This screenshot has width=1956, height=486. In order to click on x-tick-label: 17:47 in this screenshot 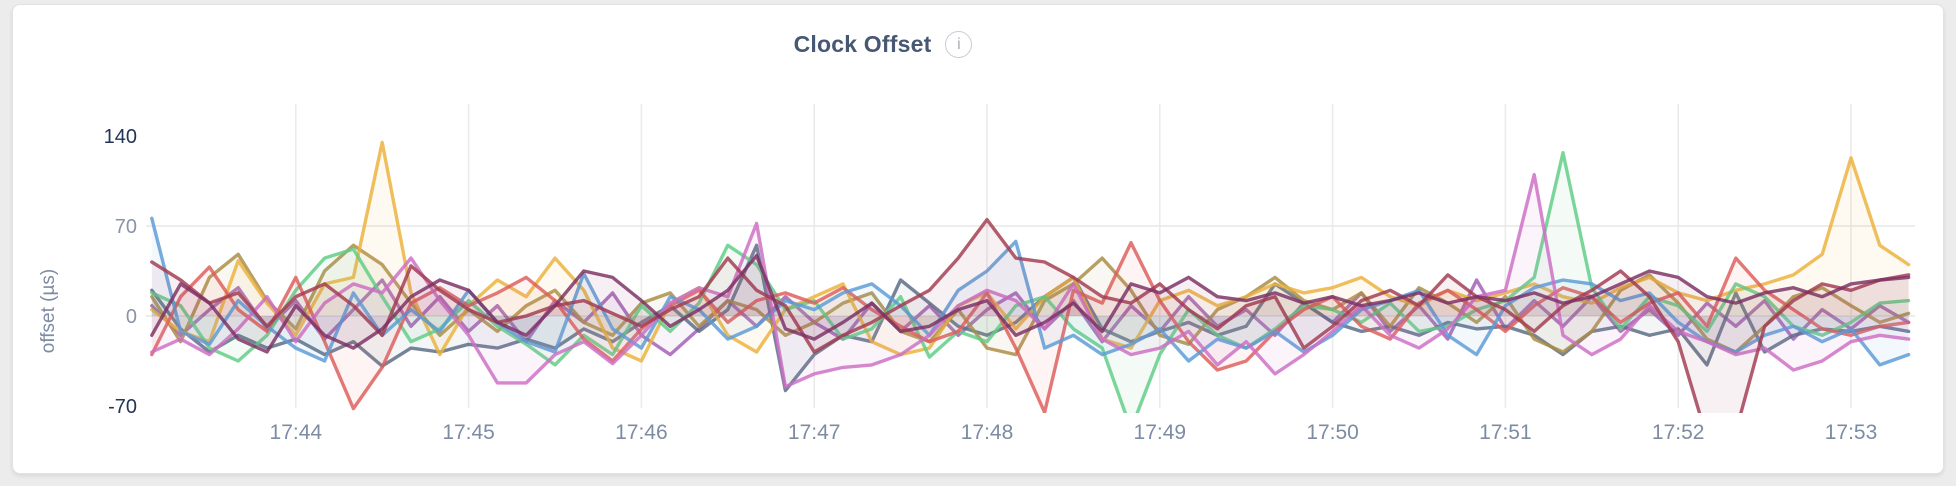, I will do `click(814, 432)`.